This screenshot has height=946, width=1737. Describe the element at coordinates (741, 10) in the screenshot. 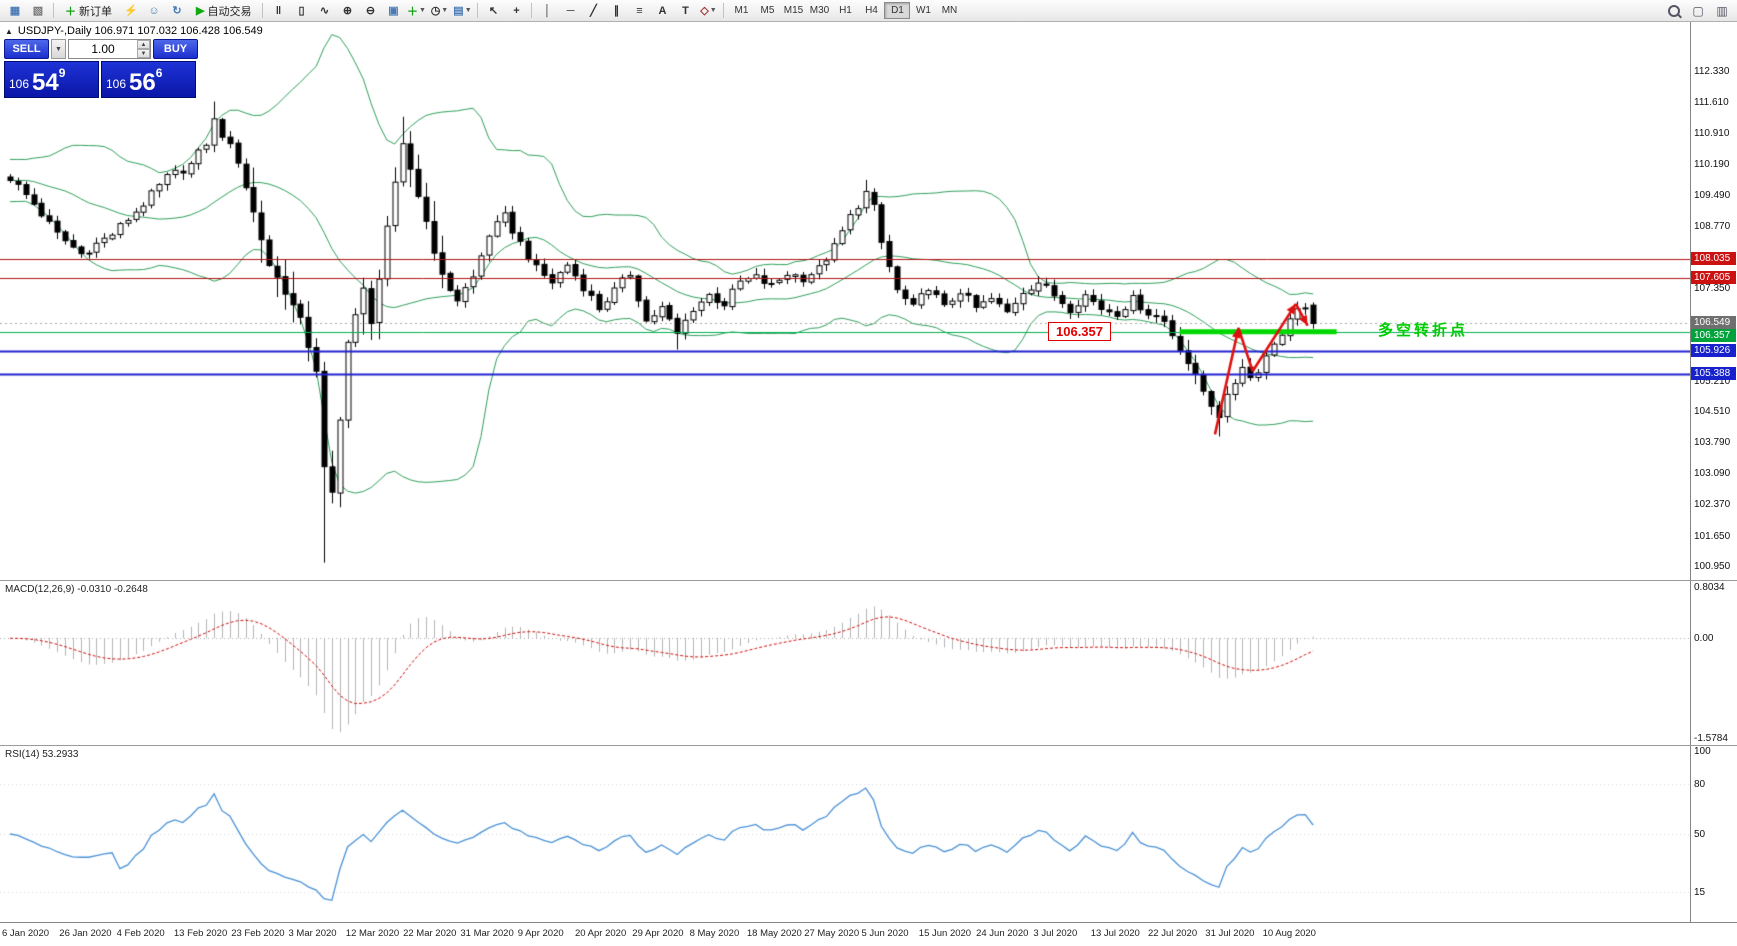

I see `timeframe-m1: M1` at that location.